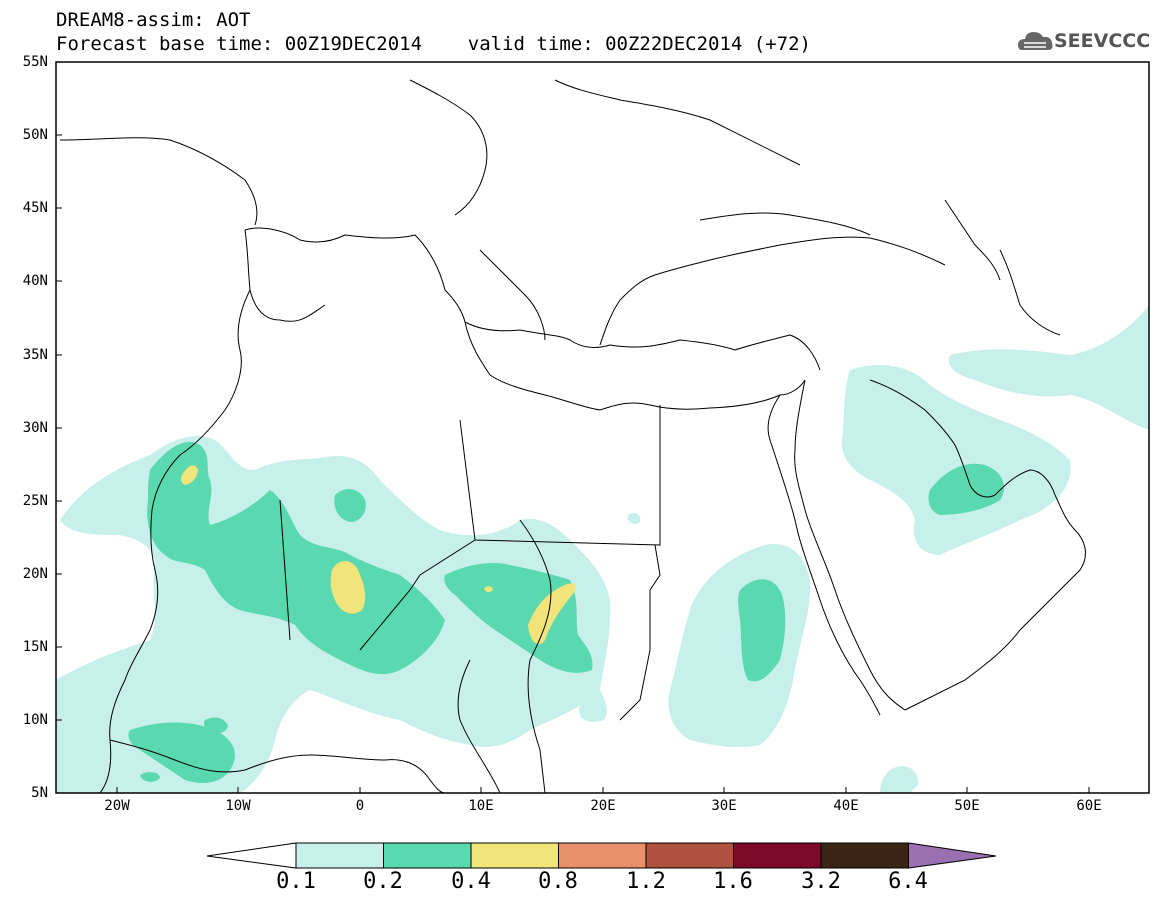 This screenshot has height=905, width=1165. Describe the element at coordinates (481, 806) in the screenshot. I see `lon-label-10e: 10E` at that location.